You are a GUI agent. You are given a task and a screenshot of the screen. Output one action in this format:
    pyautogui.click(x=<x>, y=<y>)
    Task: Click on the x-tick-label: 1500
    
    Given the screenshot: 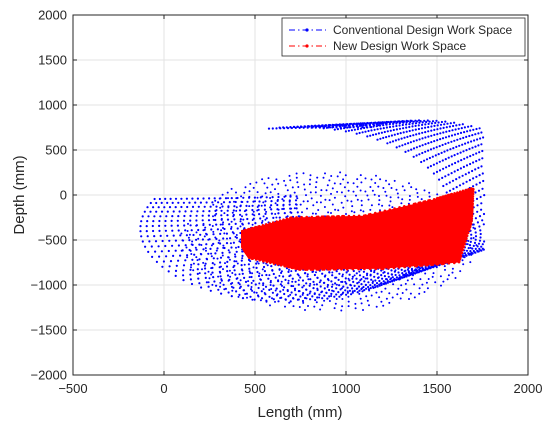 What is the action you would take?
    pyautogui.click(x=437, y=388)
    